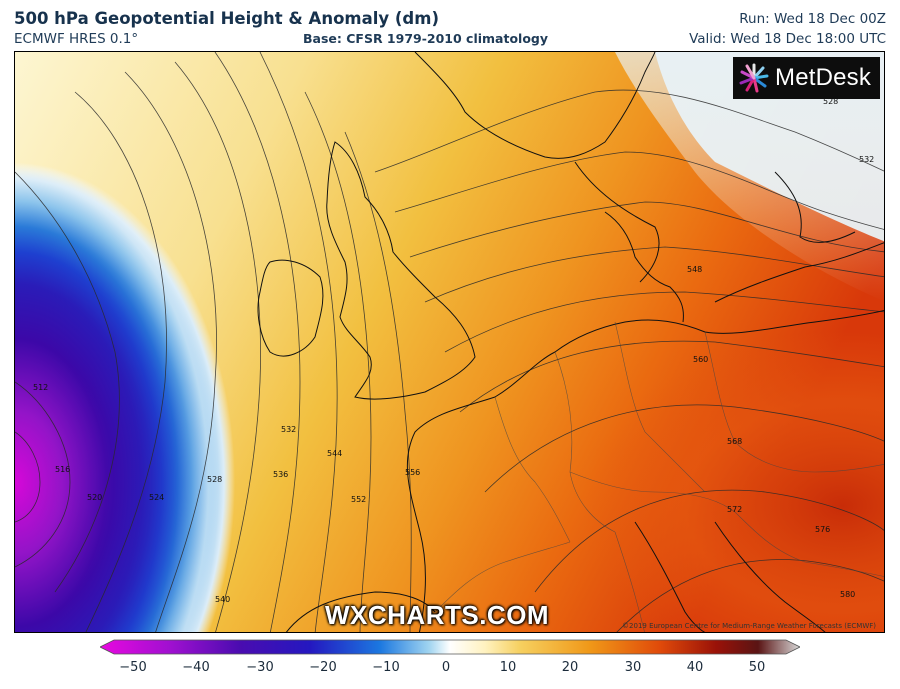 Image resolution: width=900 pixels, height=689 pixels. I want to click on model-label: ECMWF HRES 0.1°, so click(76, 39).